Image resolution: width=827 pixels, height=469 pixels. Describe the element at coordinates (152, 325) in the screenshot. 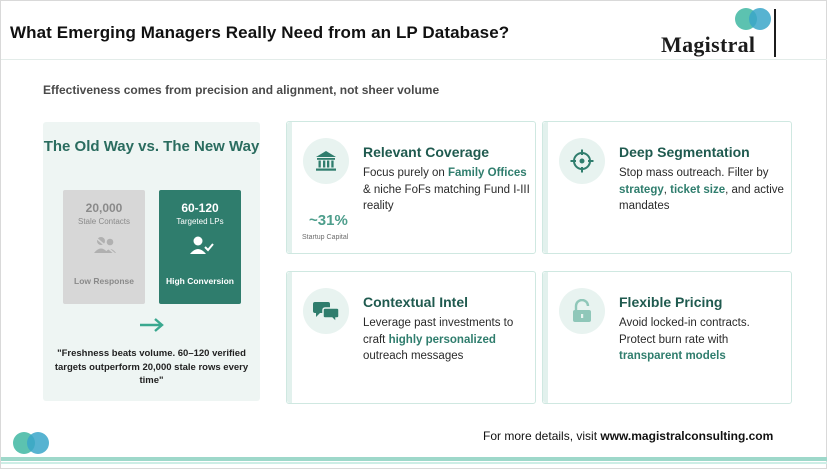

I see `arrow-right-icon` at that location.